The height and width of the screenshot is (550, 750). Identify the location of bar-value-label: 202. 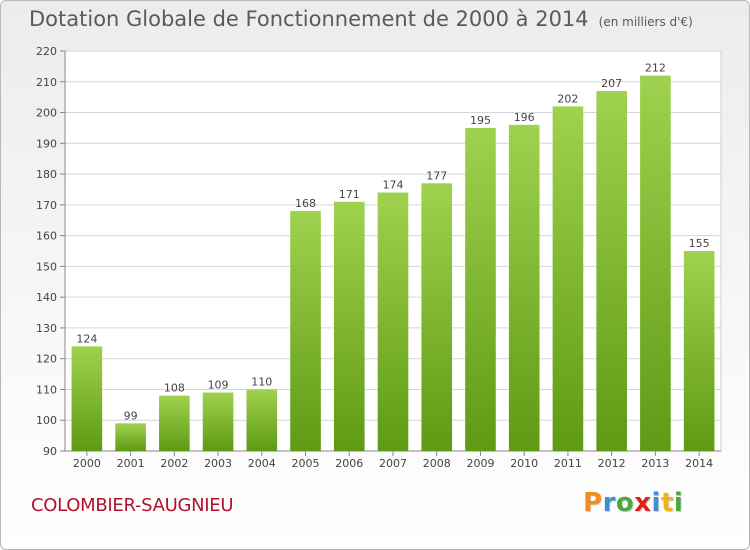
(567, 98).